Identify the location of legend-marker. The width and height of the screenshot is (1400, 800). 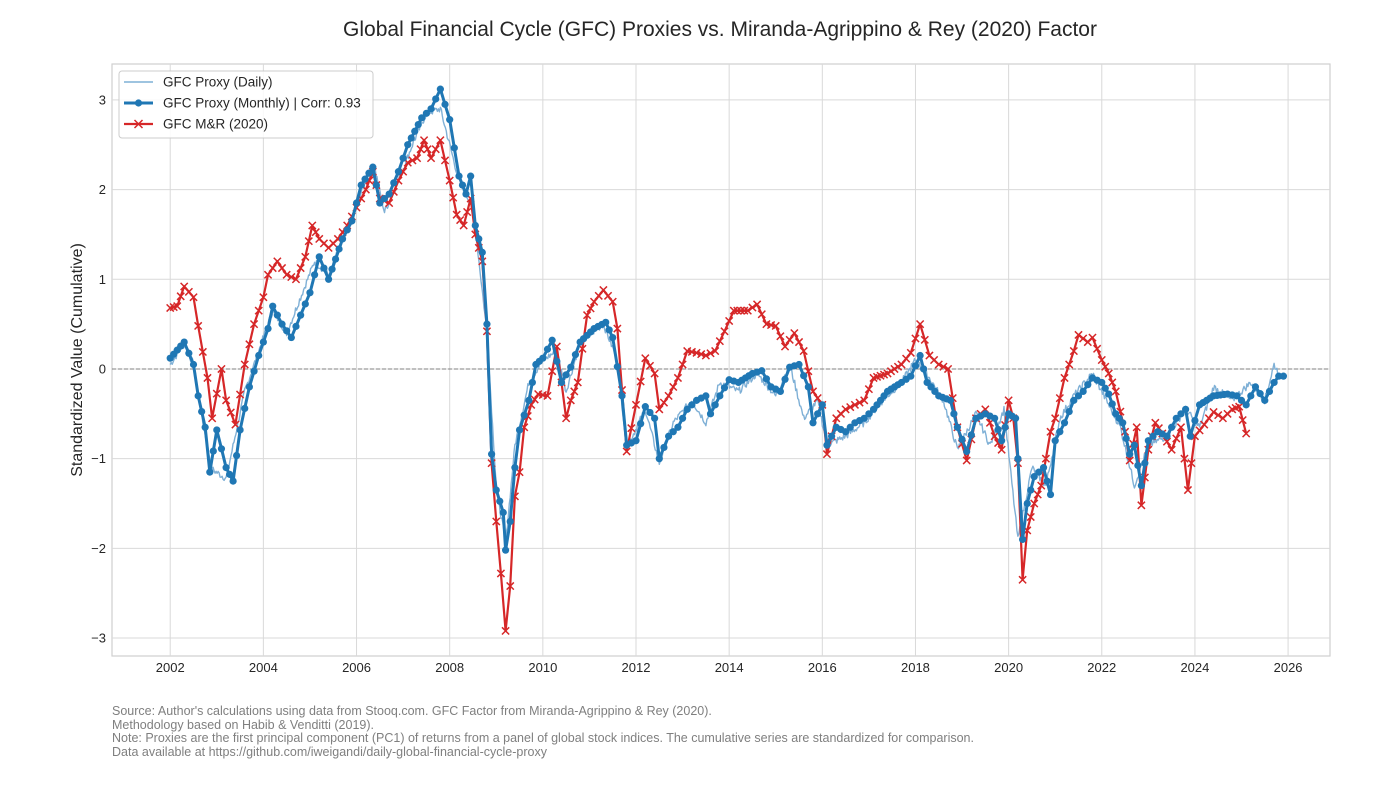
(138, 124).